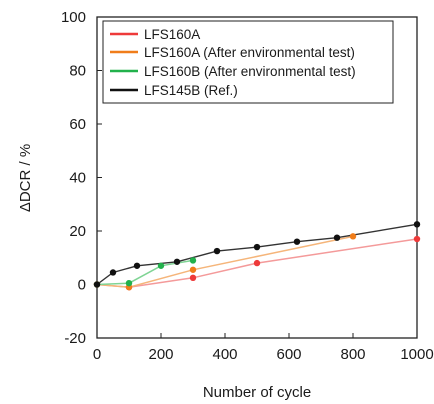 Image resolution: width=434 pixels, height=404 pixels. Describe the element at coordinates (225, 261) in the screenshot. I see `series-line` at that location.